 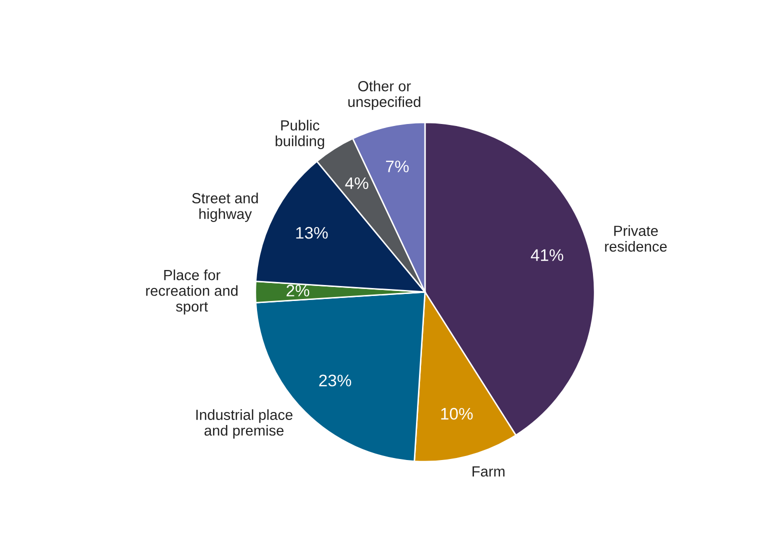 What do you see at coordinates (225, 207) in the screenshot?
I see `slice-label: Street and highway` at bounding box center [225, 207].